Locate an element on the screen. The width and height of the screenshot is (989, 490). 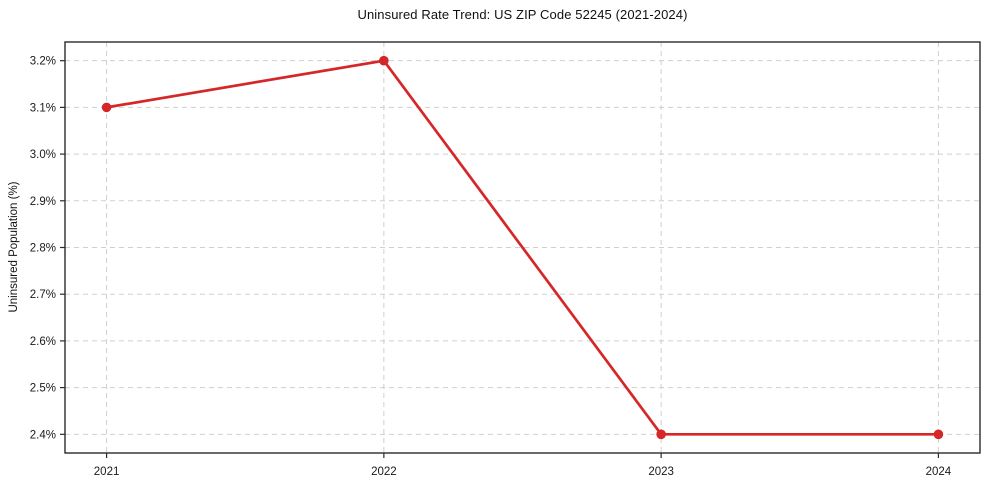
y-tick-label: 3.2% is located at coordinates (43, 62).